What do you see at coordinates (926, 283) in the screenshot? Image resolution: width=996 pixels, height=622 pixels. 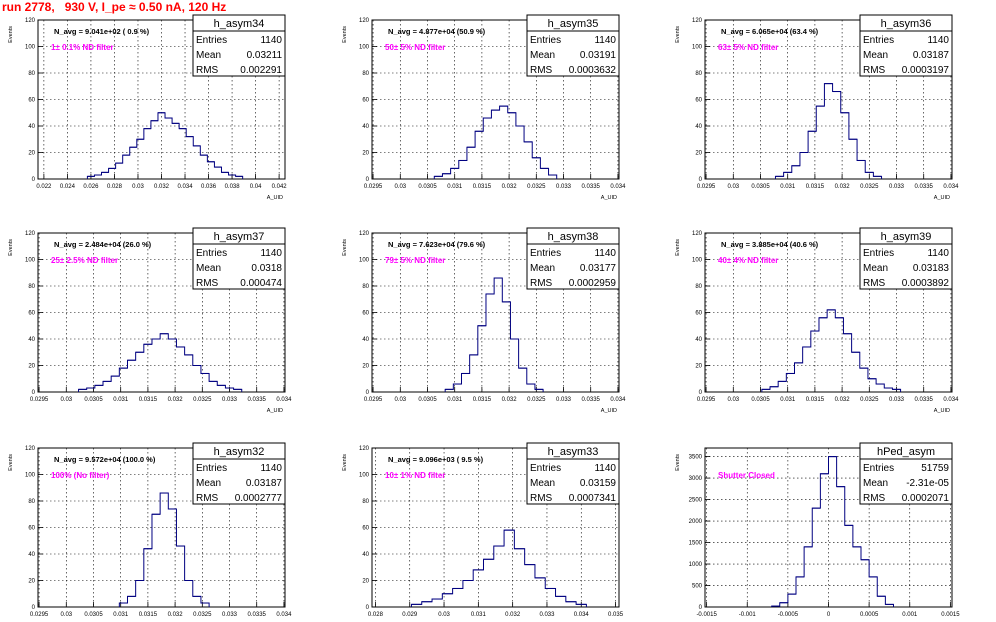 I see `stats-value: 0.0003892` at bounding box center [926, 283].